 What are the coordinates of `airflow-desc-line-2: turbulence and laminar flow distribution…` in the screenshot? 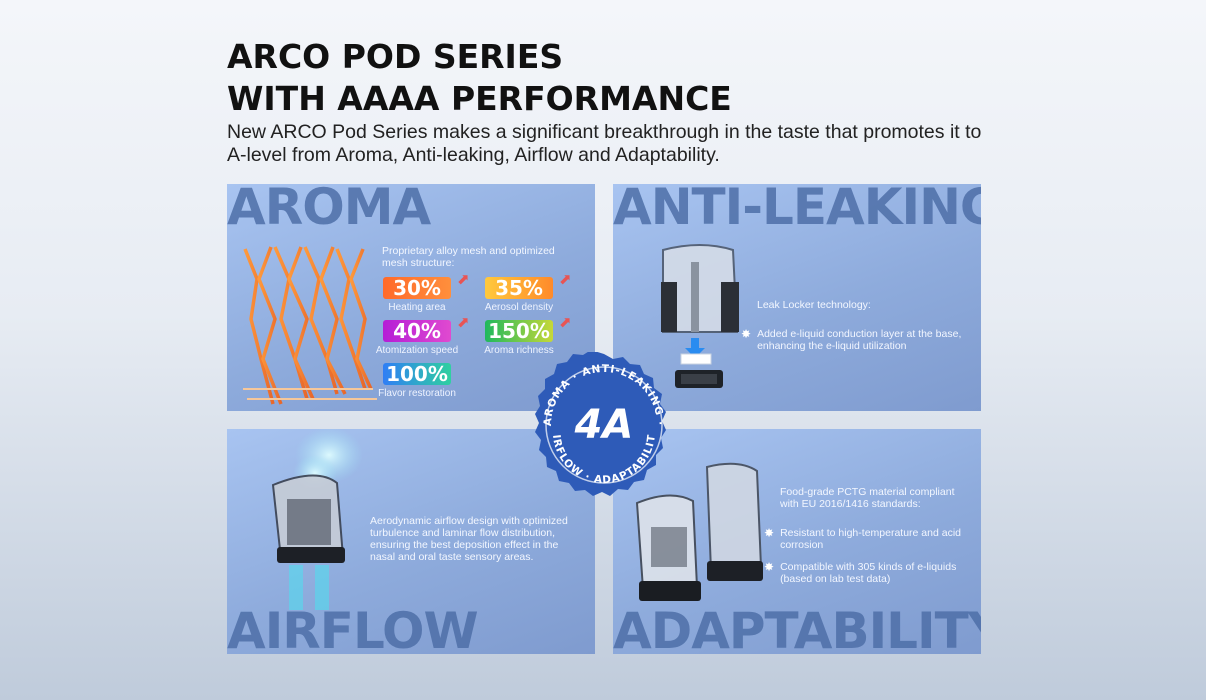 It's located at (463, 533).